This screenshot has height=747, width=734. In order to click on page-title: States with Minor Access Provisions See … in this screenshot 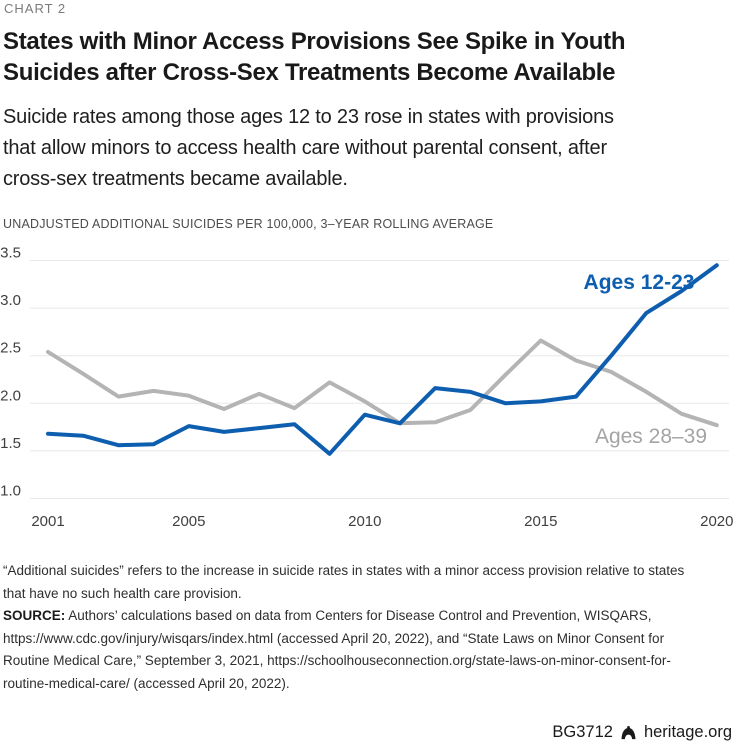, I will do `click(368, 57)`.